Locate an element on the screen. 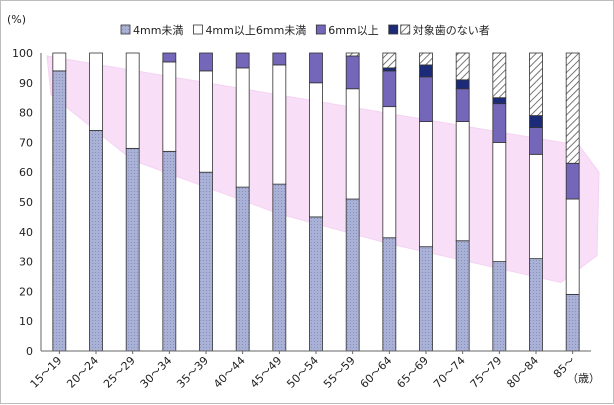  y-tick-label-0: 0 is located at coordinates (29, 351).